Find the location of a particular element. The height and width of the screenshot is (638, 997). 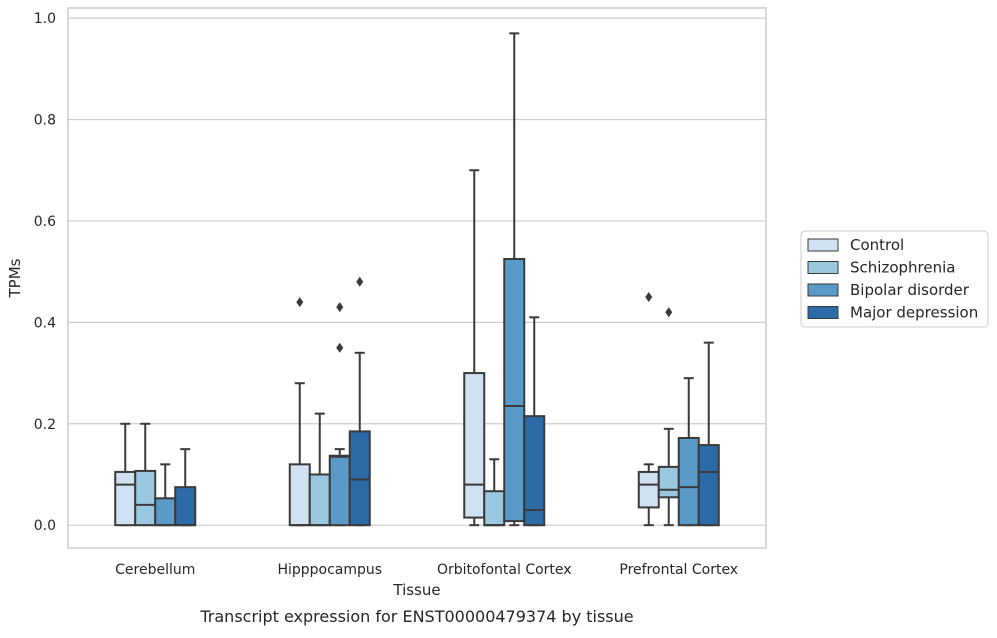

x-tick-label: Cerebellum is located at coordinates (155, 570).